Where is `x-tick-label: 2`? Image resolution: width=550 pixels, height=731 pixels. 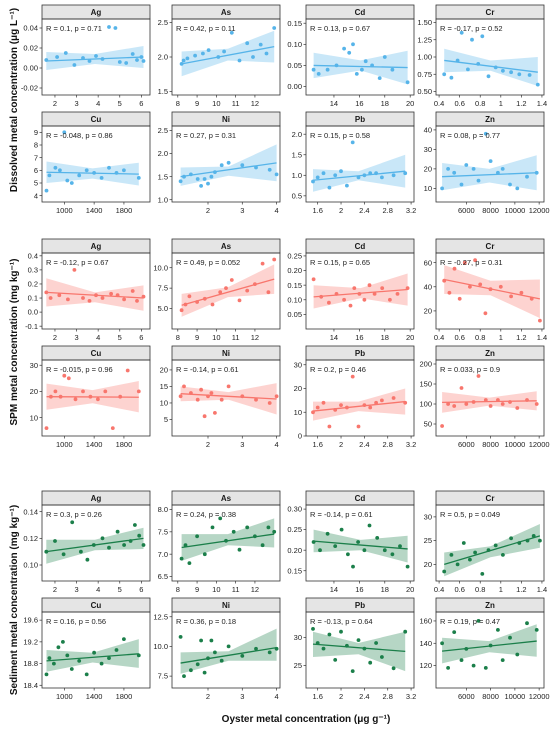
x-tick-label: 2 is located at coordinates (208, 444).